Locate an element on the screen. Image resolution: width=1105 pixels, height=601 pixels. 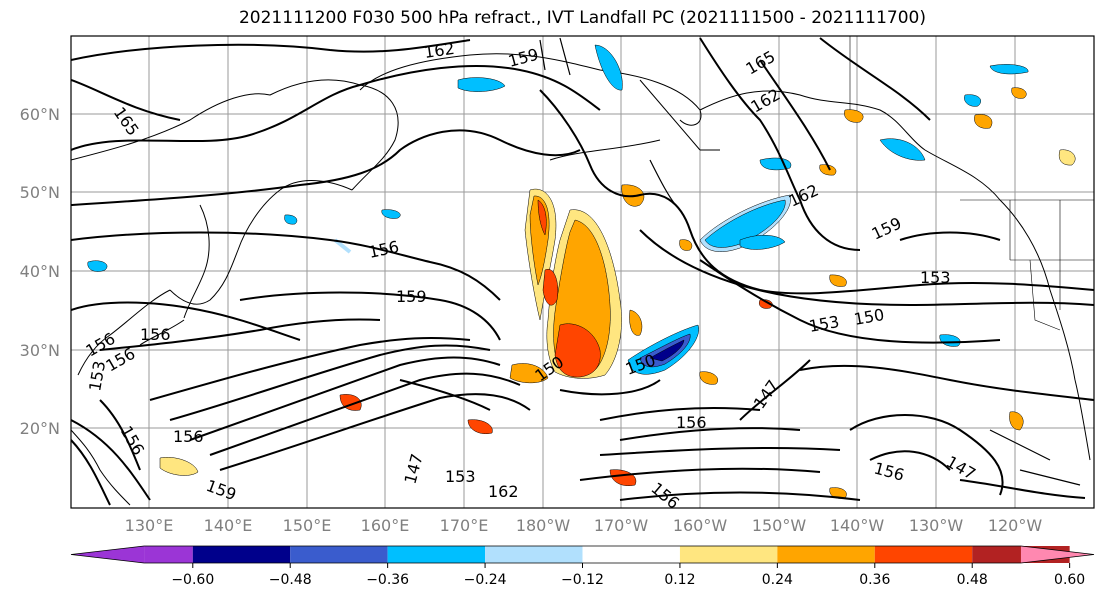
country-borders is located at coordinates (971, 183).